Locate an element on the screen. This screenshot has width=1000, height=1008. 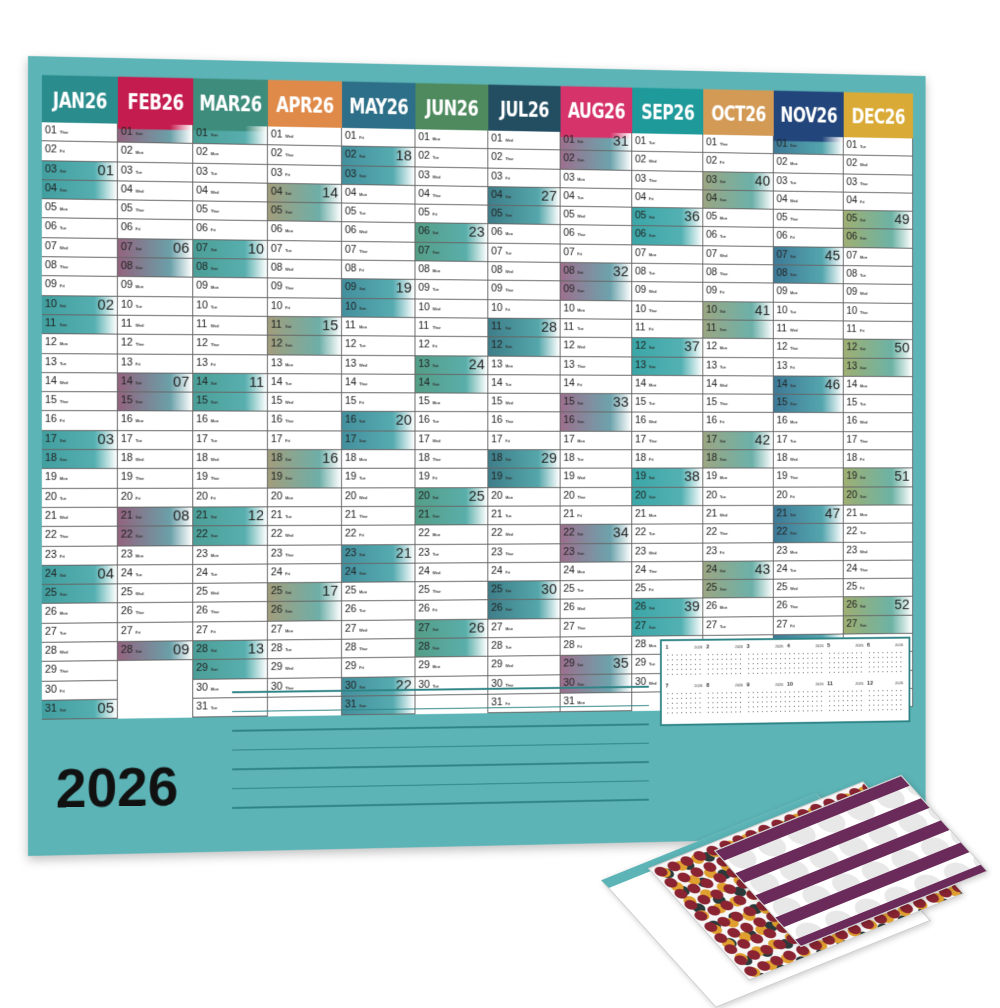
day-cell: 03 Tue is located at coordinates (230, 173).